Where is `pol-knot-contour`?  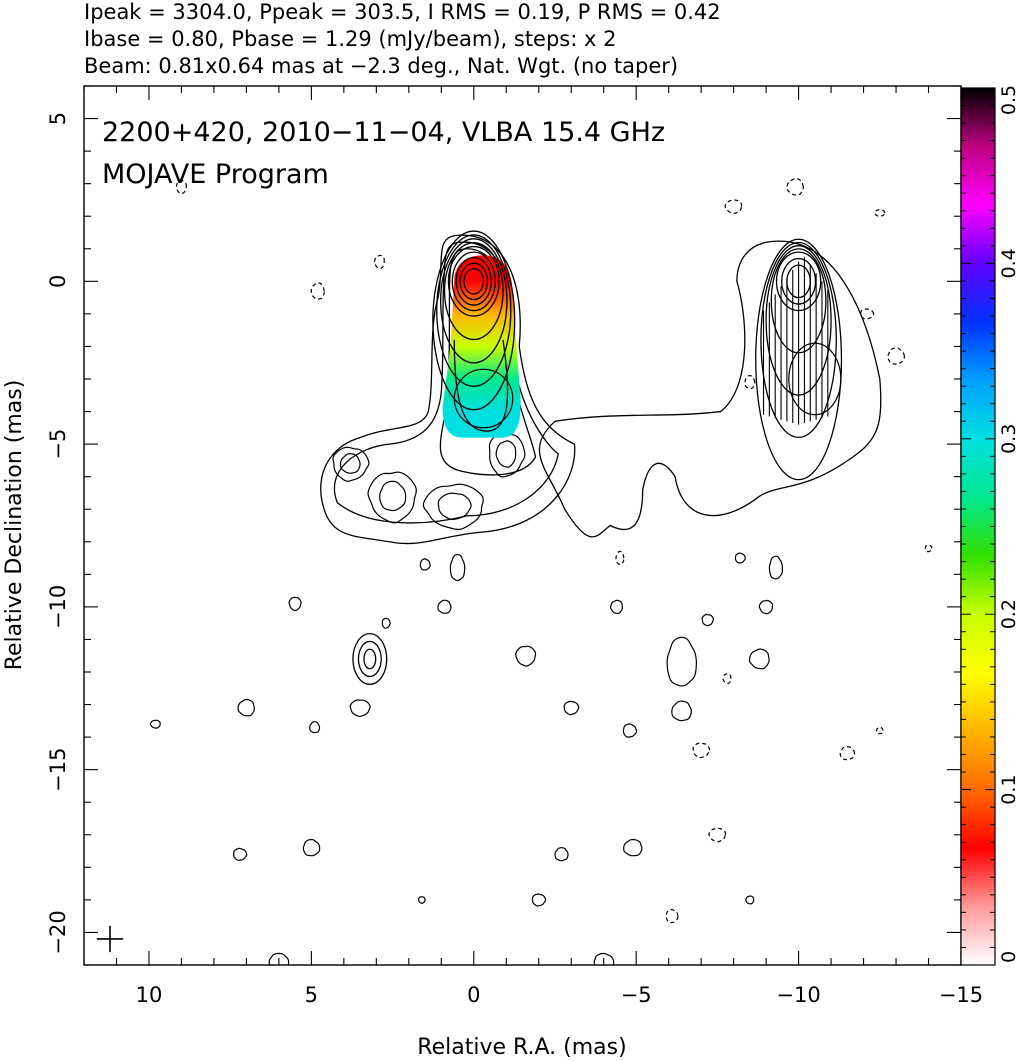
pol-knot-contour is located at coordinates (815, 379).